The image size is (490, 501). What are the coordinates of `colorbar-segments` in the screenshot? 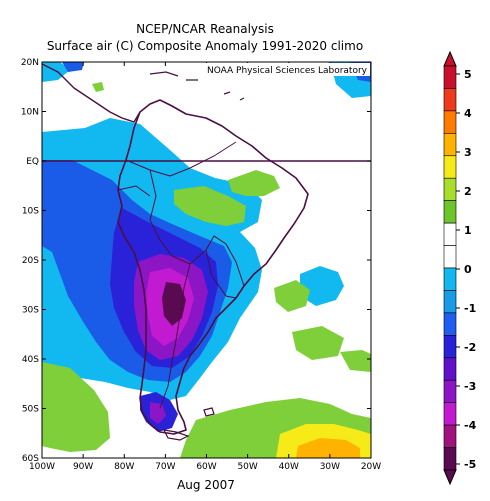 It's located at (450, 268).